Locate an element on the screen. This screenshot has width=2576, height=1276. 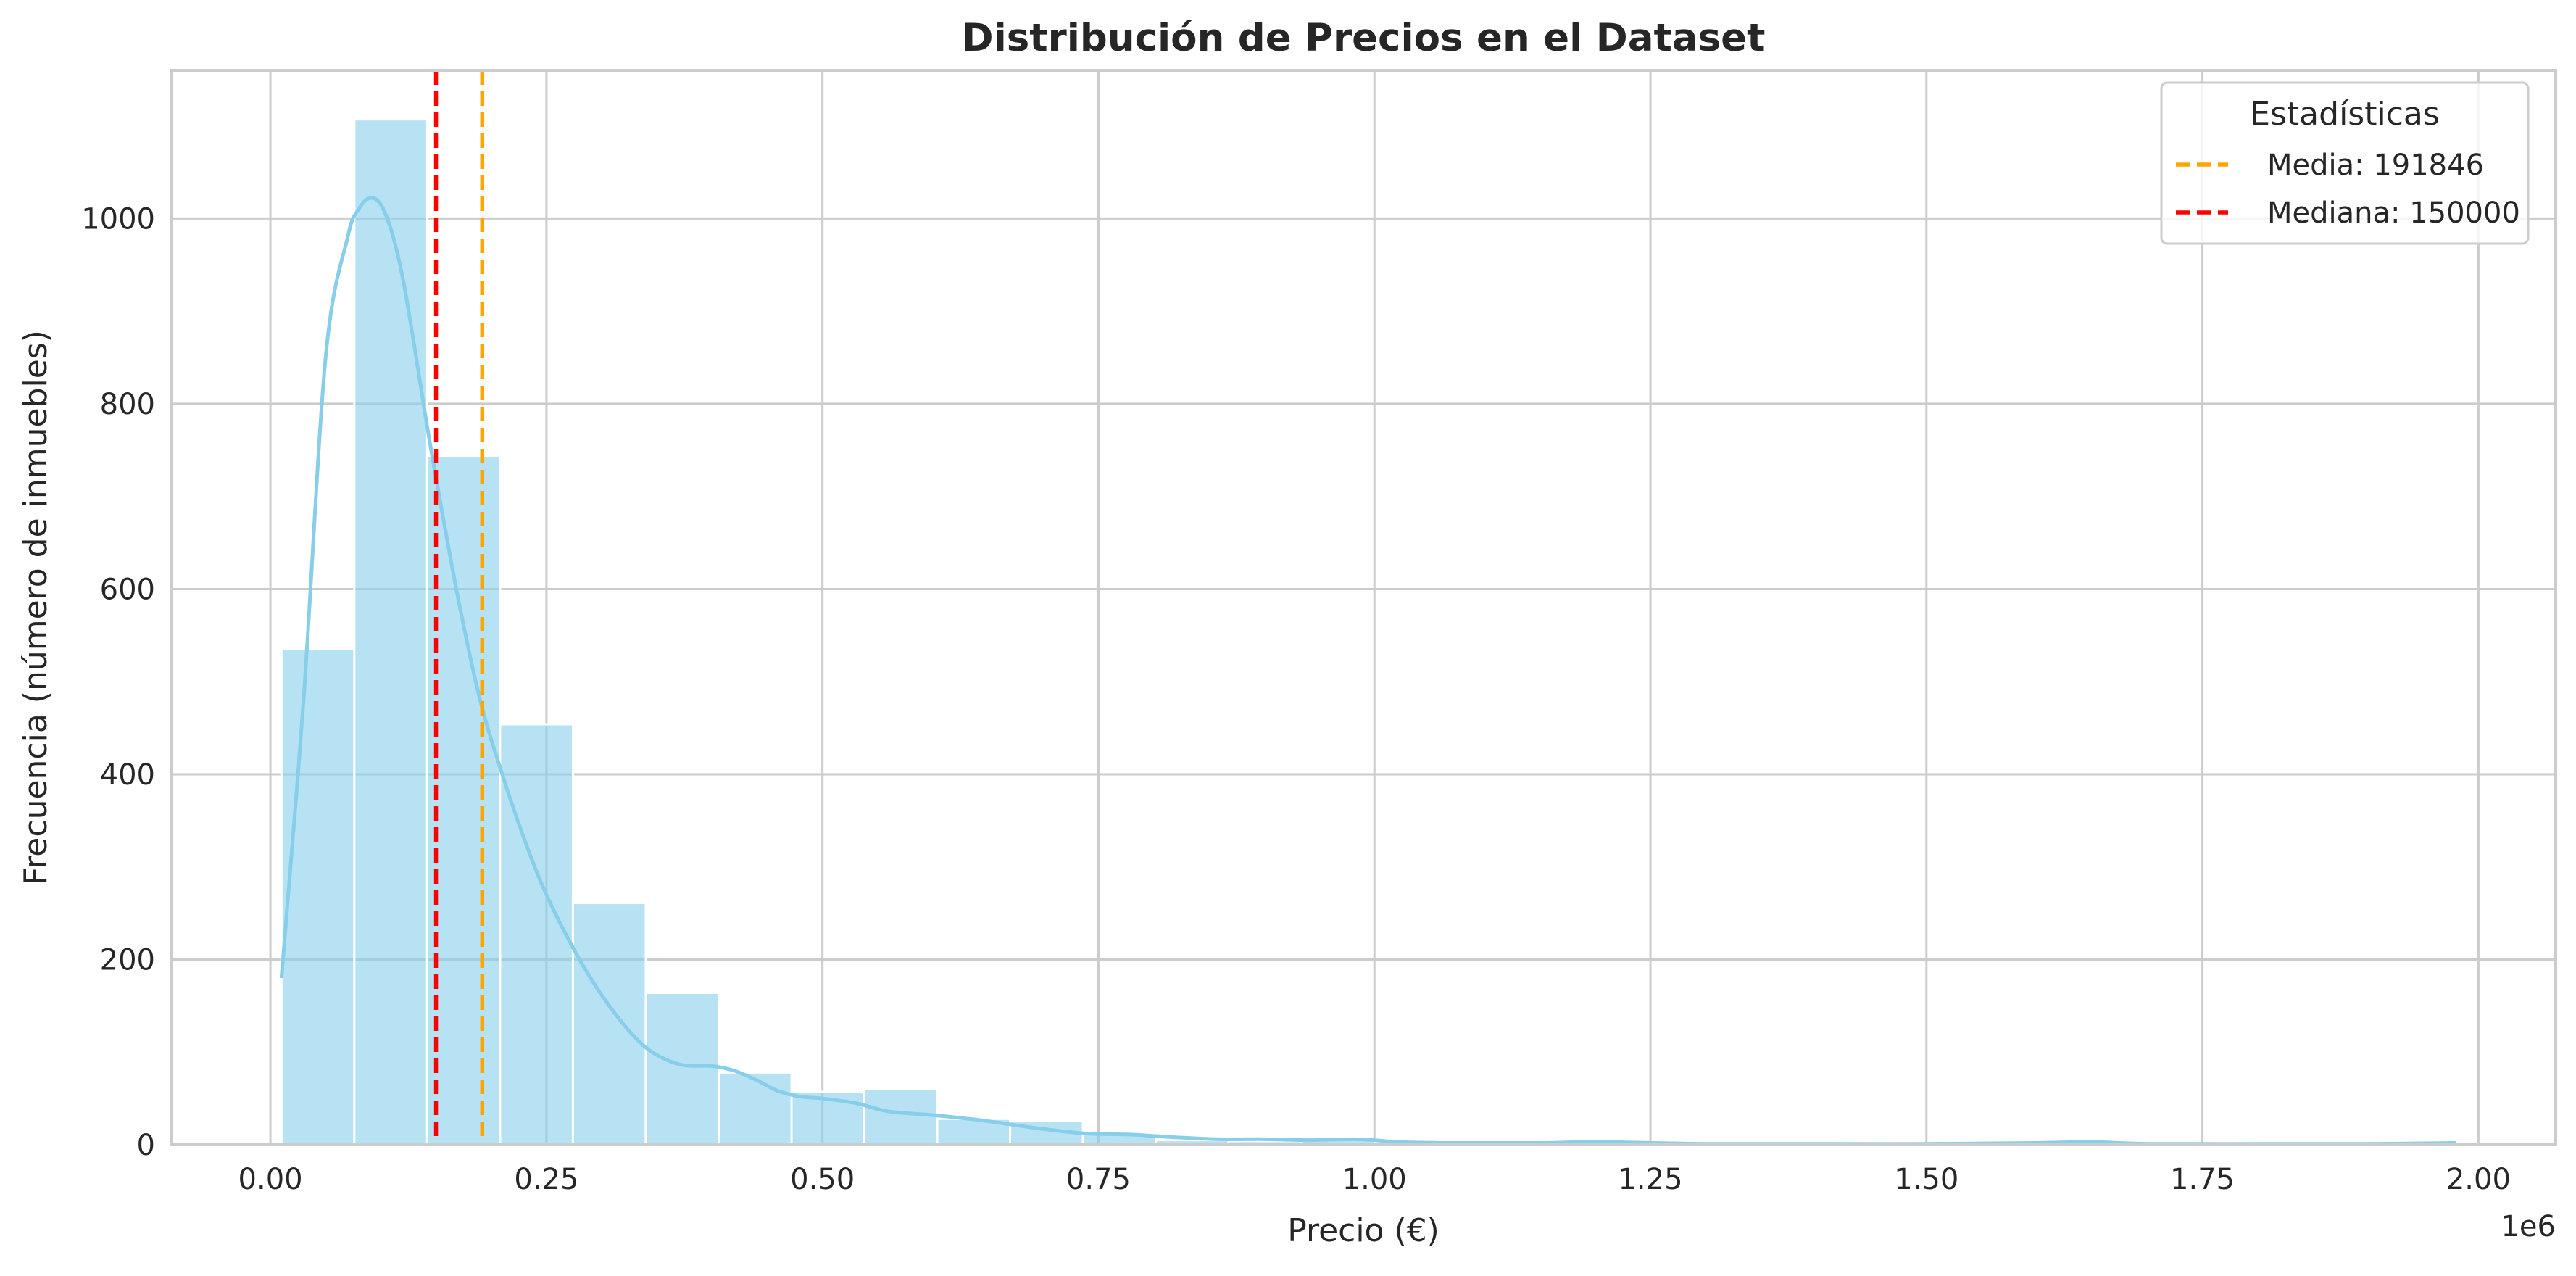
x-tick-label: 2.00 is located at coordinates (2478, 1179).